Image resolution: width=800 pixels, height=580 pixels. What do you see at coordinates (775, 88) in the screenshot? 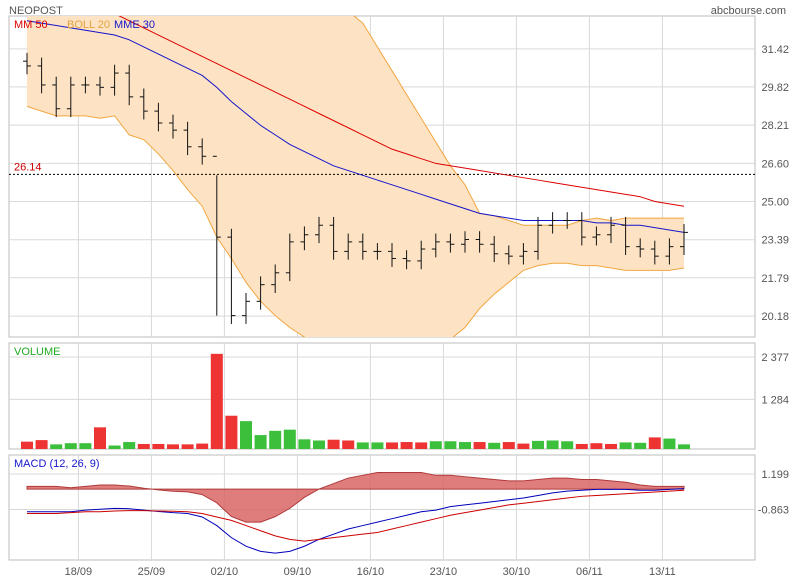
I see `price-ytick-label-1: 29.82` at bounding box center [775, 88].